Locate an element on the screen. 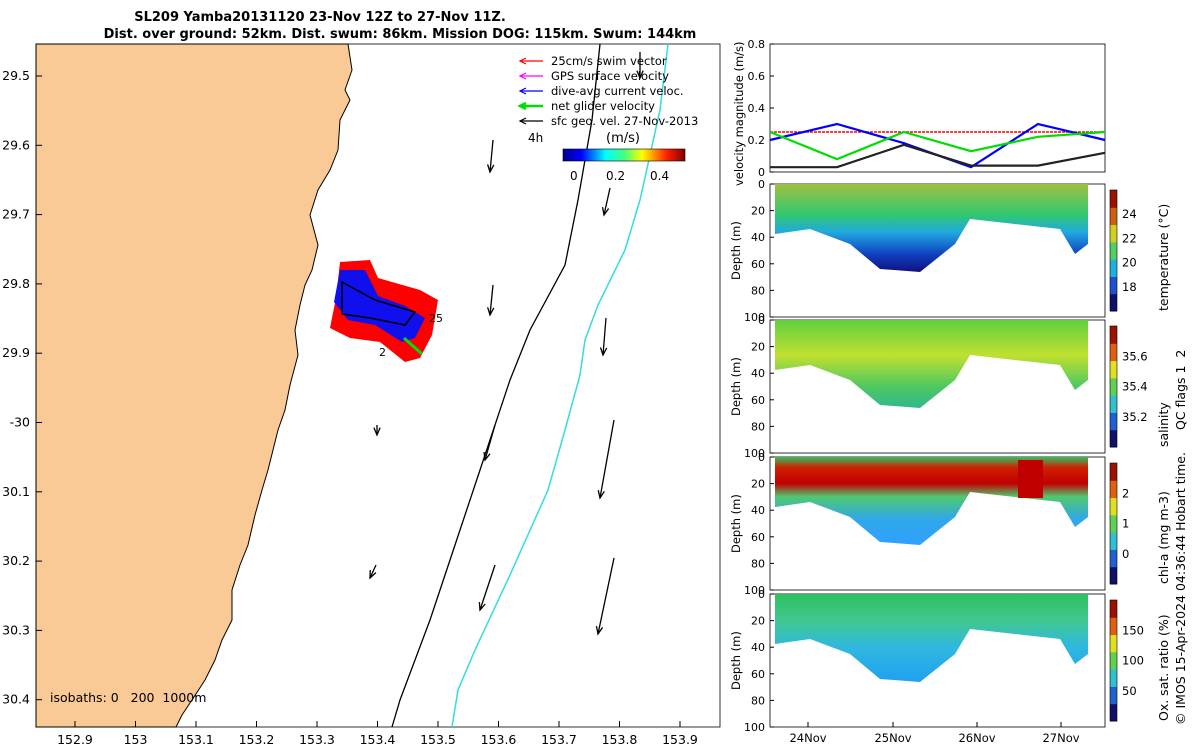  glider-track-cluster: 25 2 is located at coordinates (386, 311).